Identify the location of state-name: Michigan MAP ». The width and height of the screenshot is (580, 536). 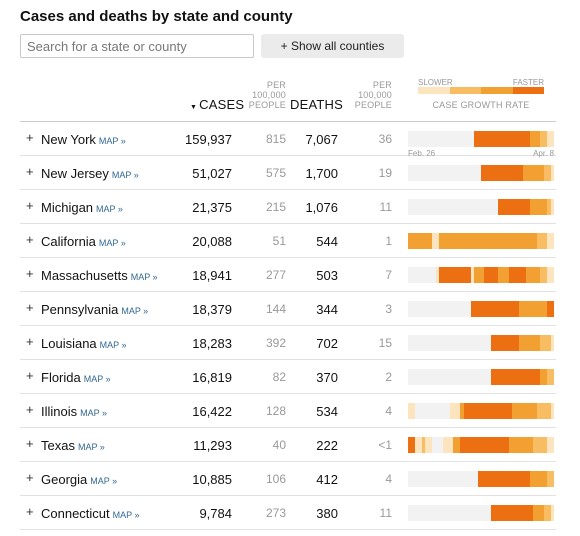
(82, 207).